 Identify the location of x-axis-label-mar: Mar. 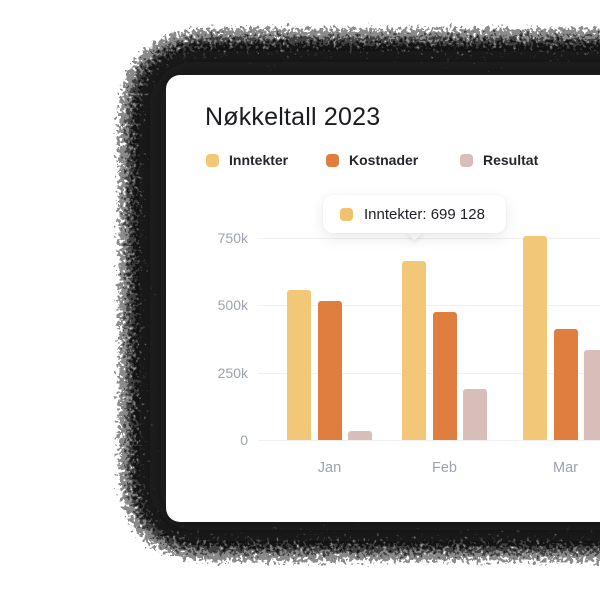
(565, 468).